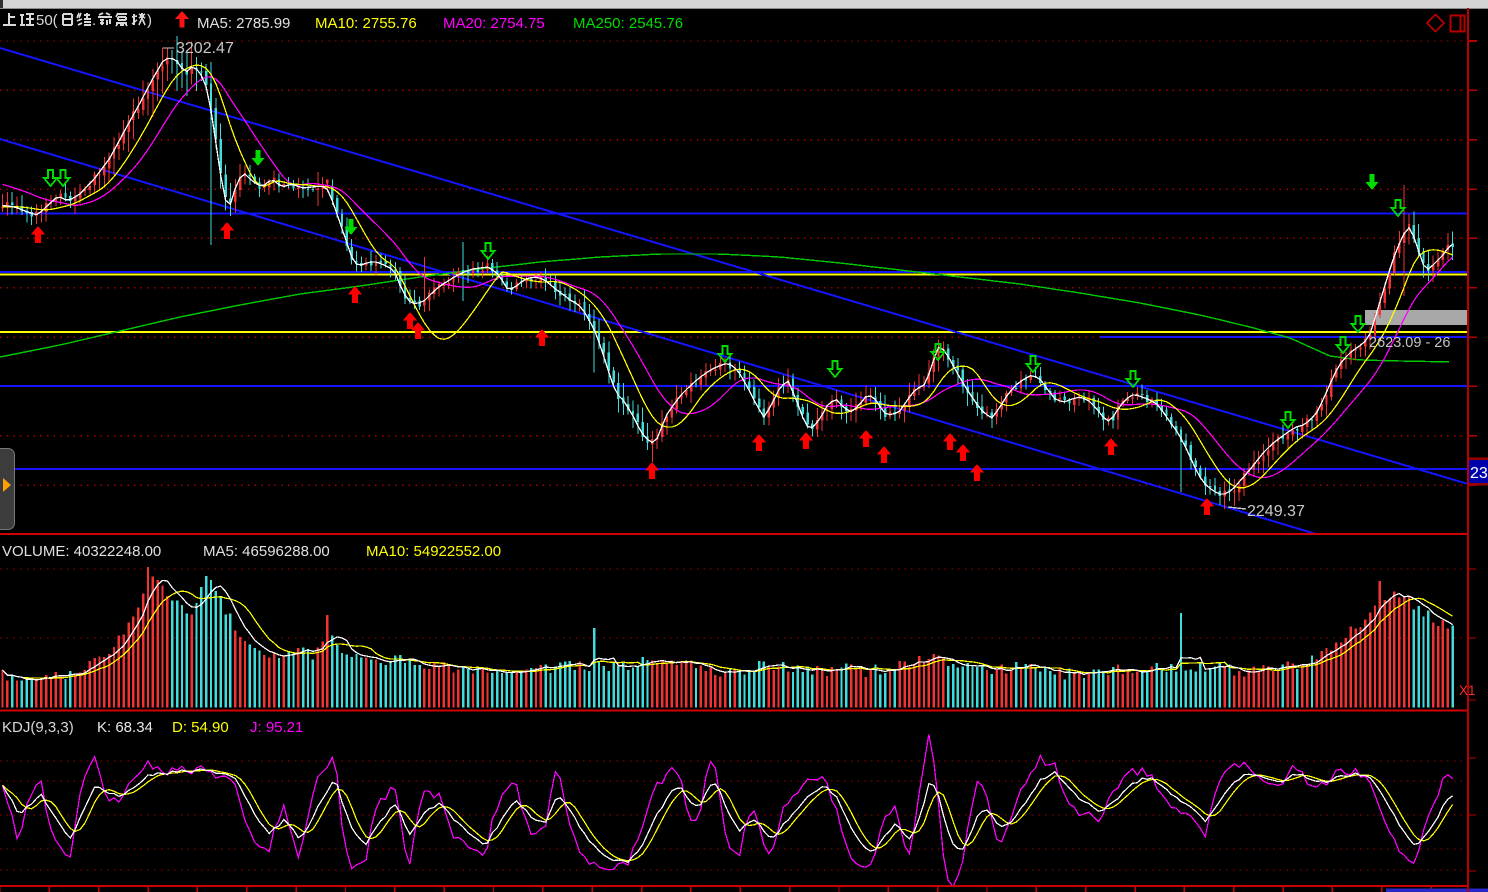 The height and width of the screenshot is (892, 1488). What do you see at coordinates (266, 551) in the screenshot?
I see `svg-text: MA5: 46596288.00` at bounding box center [266, 551].